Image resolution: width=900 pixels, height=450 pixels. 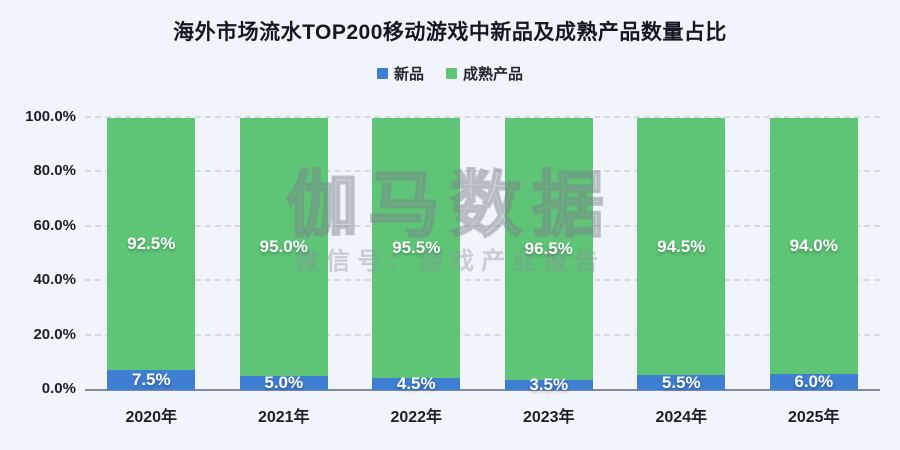 I want to click on x-tick-label: 2023年, so click(x=548, y=417).